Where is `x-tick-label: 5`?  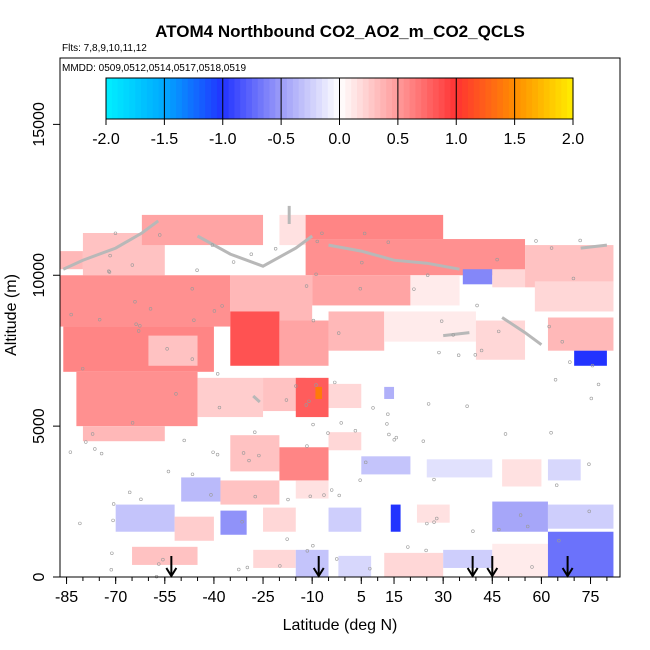 x-tick-label: 5 is located at coordinates (361, 597).